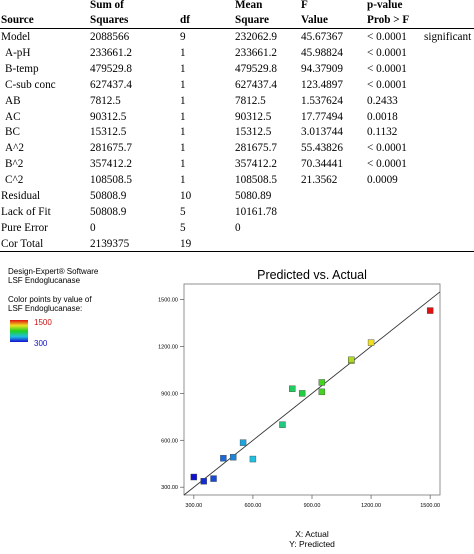  What do you see at coordinates (108, 132) in the screenshot?
I see `row-6-sum-of-squares: 15312.5` at bounding box center [108, 132].